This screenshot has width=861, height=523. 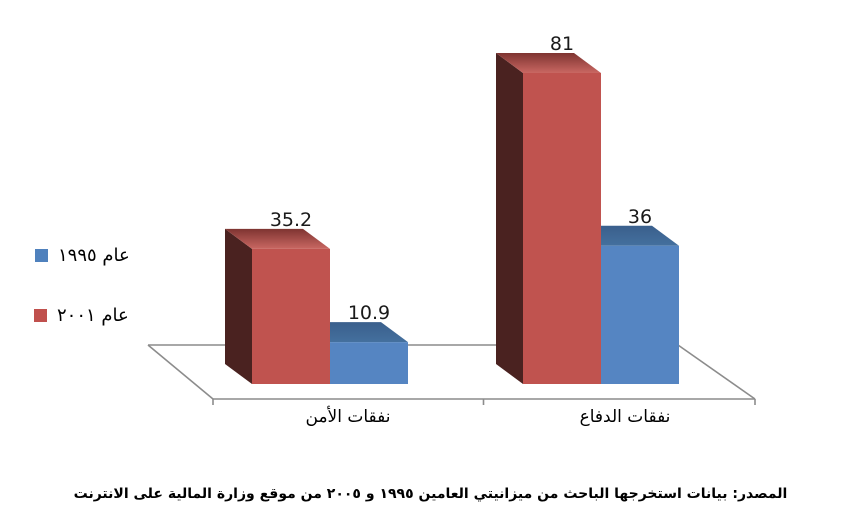 What do you see at coordinates (625, 417) in the screenshot?
I see `category-label-defense: نفقات الدفاع` at bounding box center [625, 417].